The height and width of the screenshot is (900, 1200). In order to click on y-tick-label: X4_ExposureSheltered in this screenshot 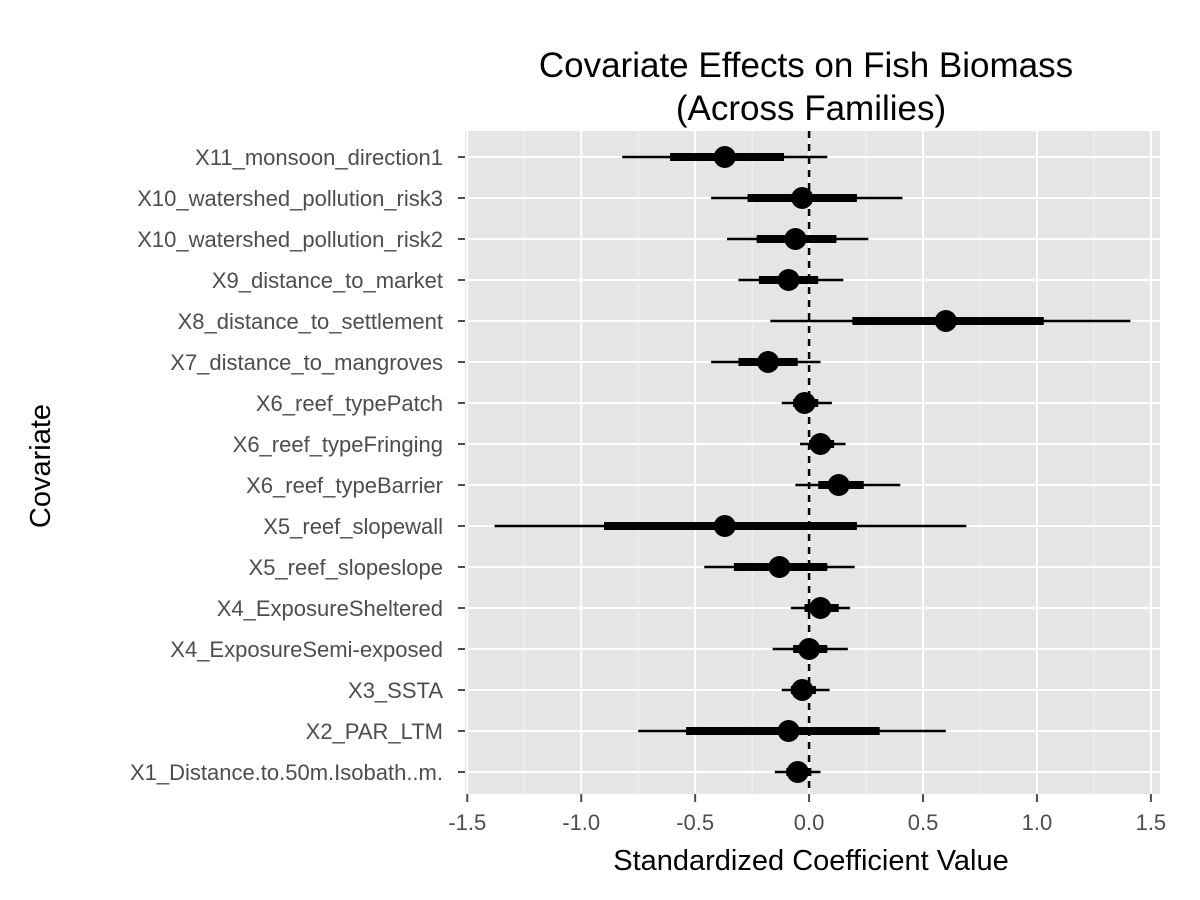, I will do `click(330, 608)`.